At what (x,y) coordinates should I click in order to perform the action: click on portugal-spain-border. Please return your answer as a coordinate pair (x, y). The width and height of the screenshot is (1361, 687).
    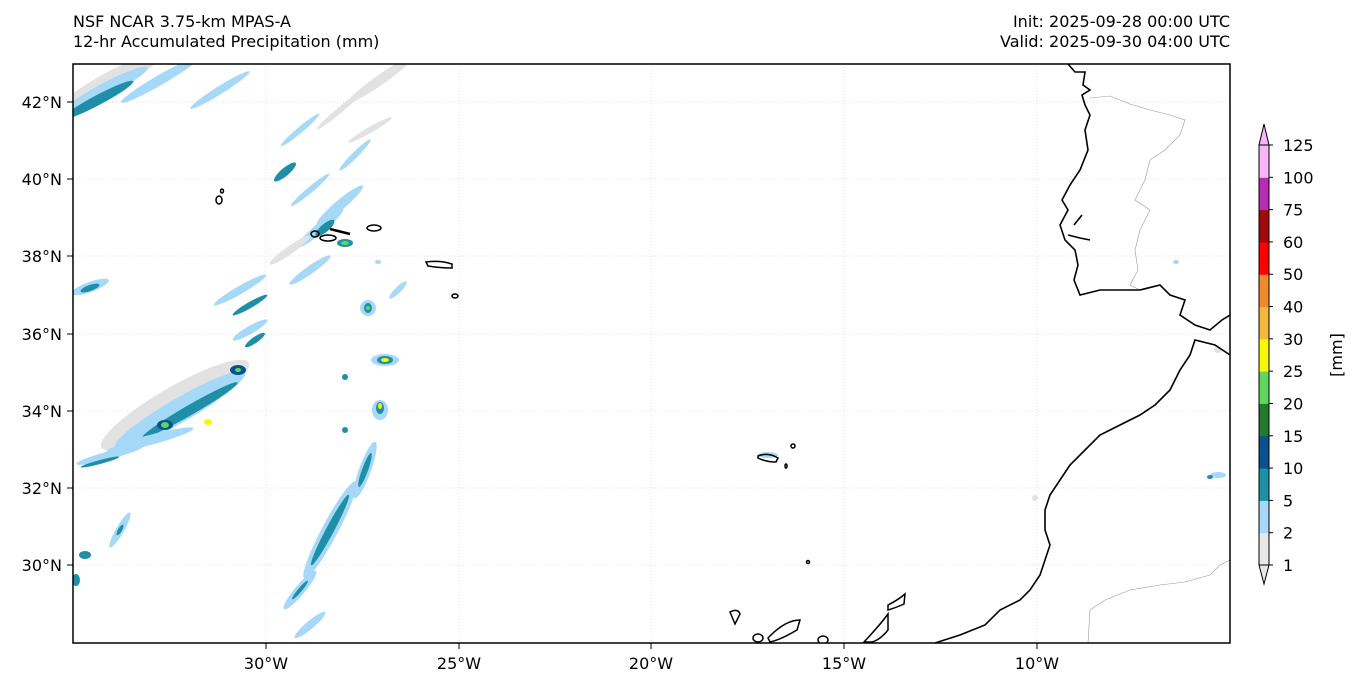
    Looking at the image, I should click on (1137, 193).